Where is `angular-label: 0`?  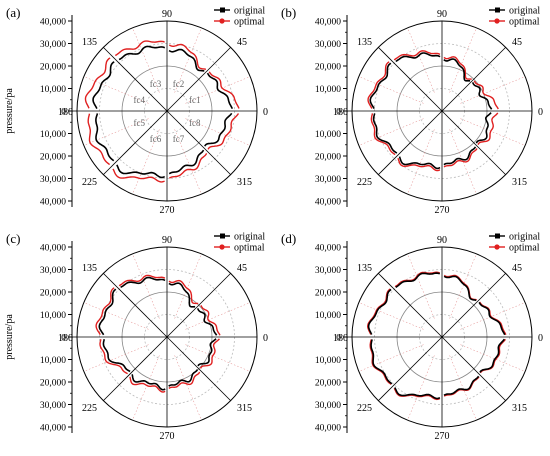 angular-label: 0 is located at coordinates (540, 338).